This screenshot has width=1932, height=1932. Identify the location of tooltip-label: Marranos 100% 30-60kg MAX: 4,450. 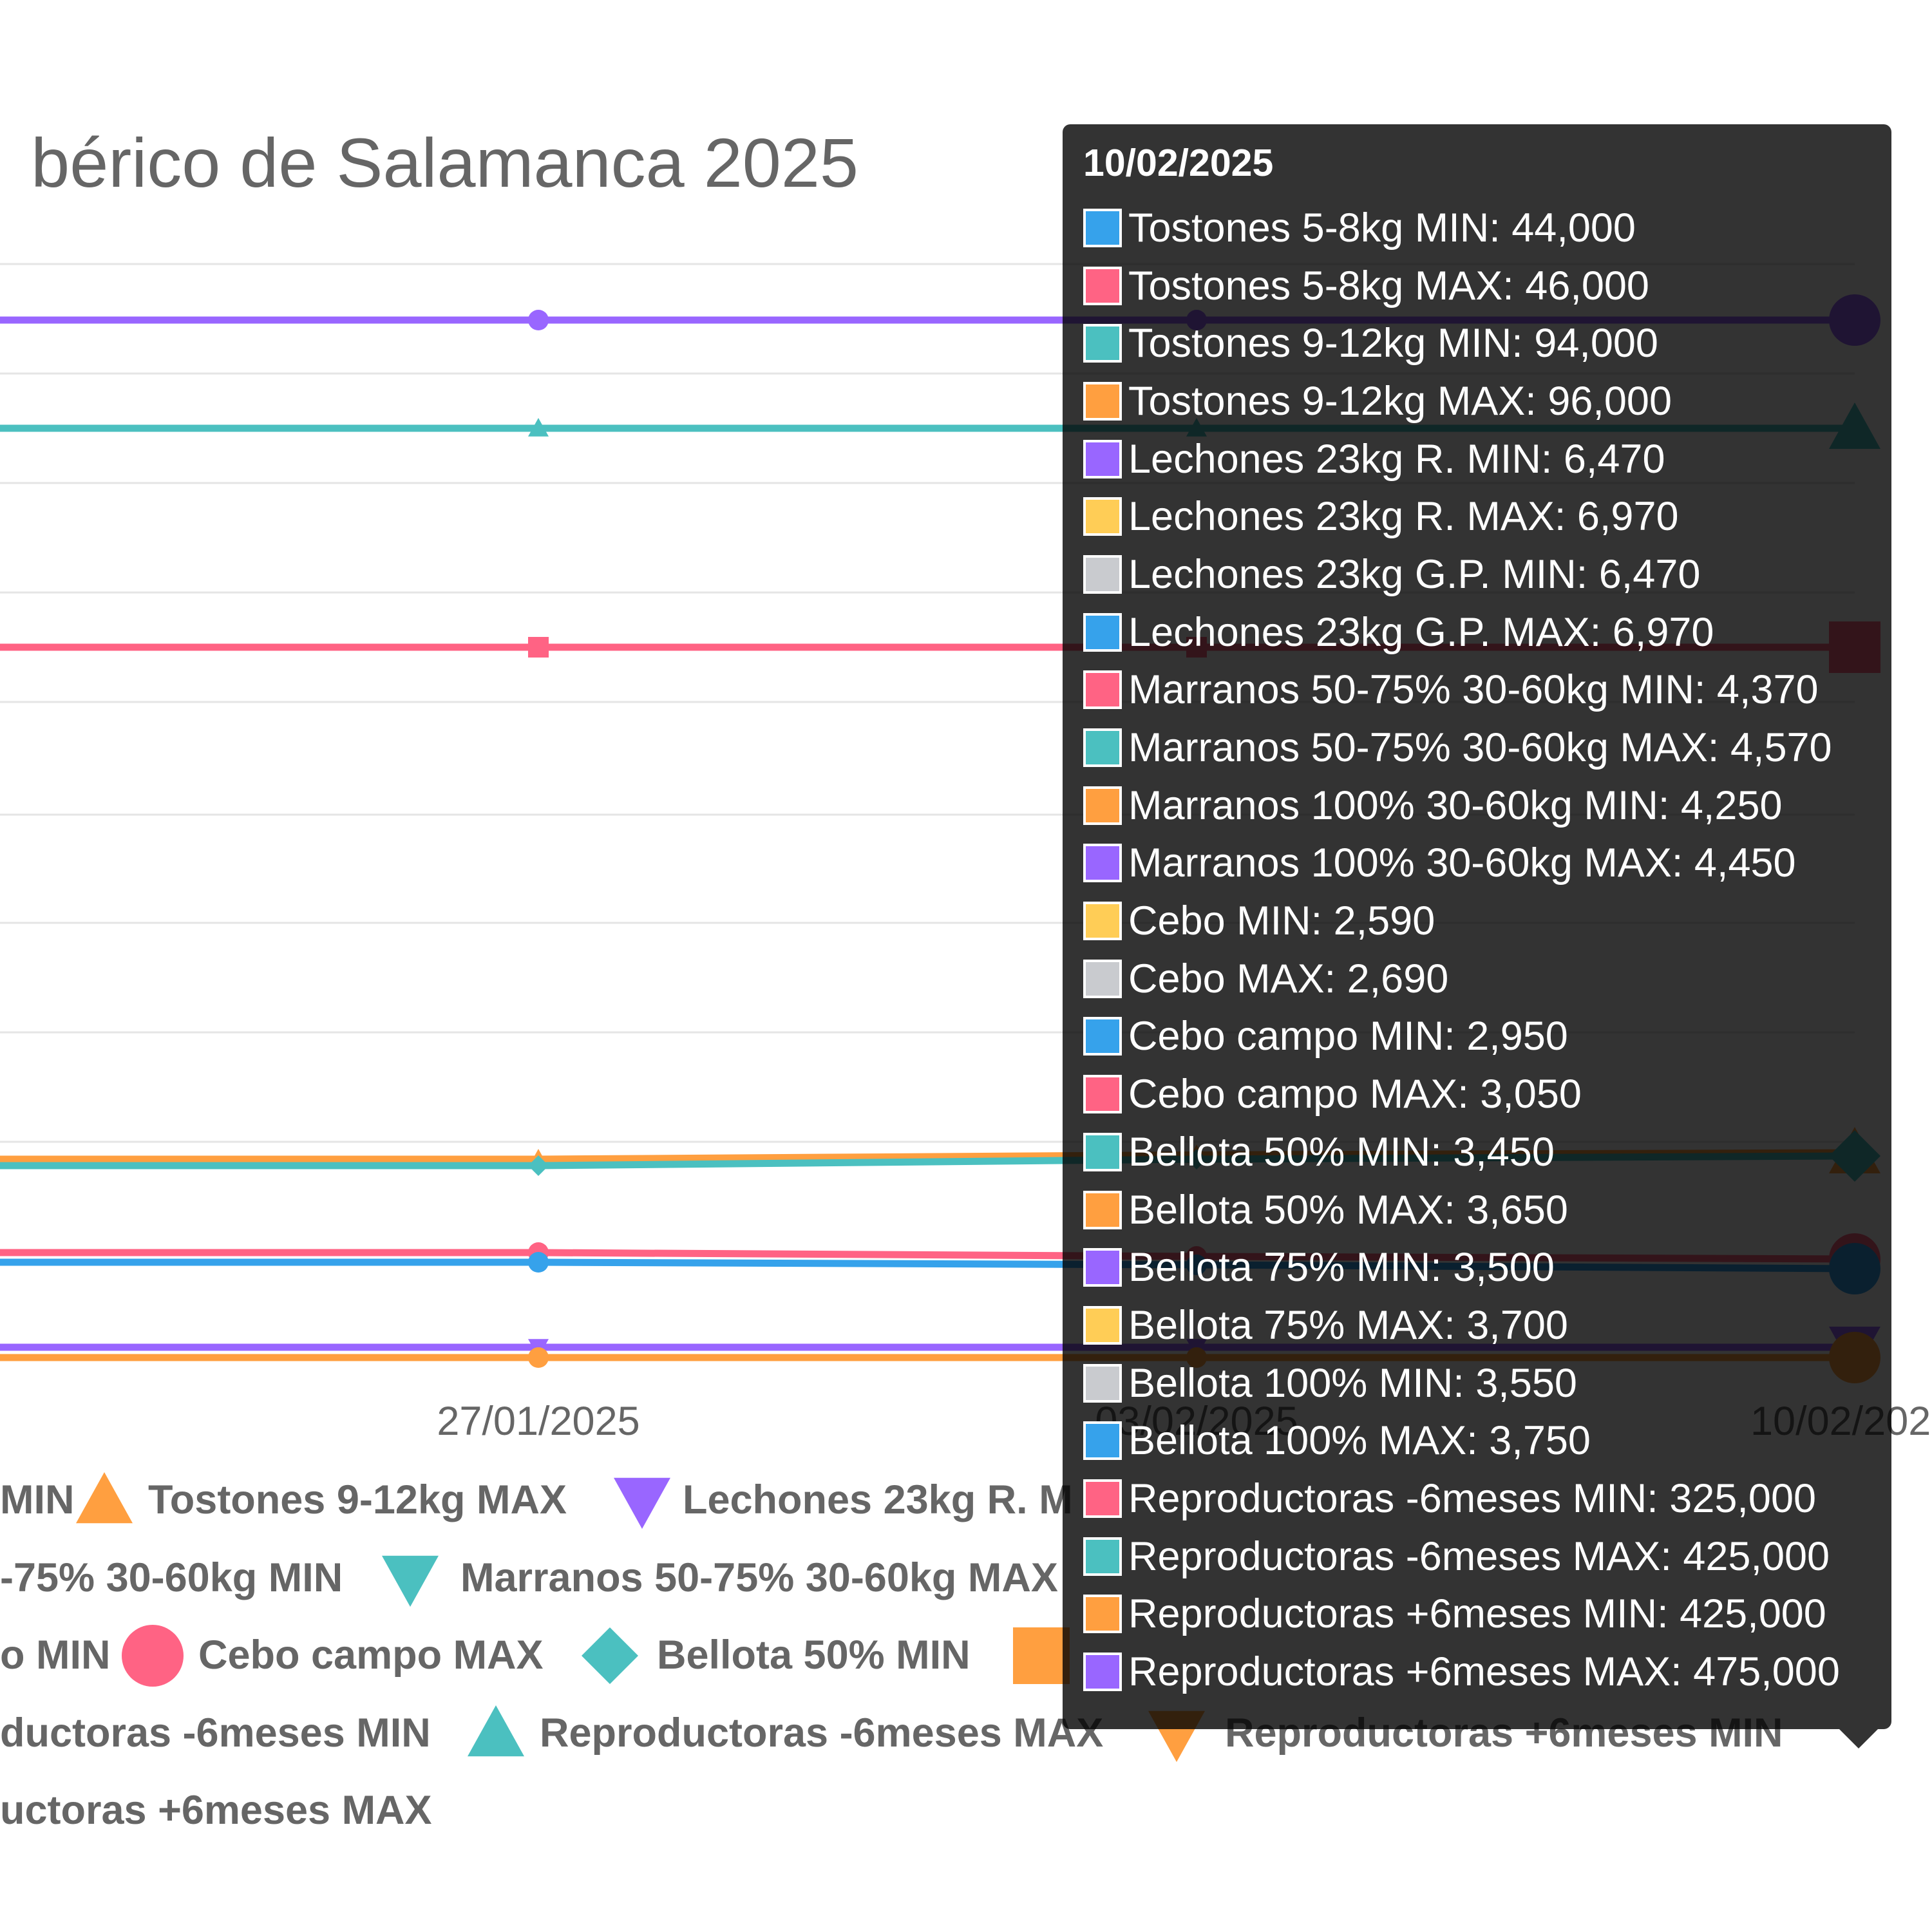
(1462, 863).